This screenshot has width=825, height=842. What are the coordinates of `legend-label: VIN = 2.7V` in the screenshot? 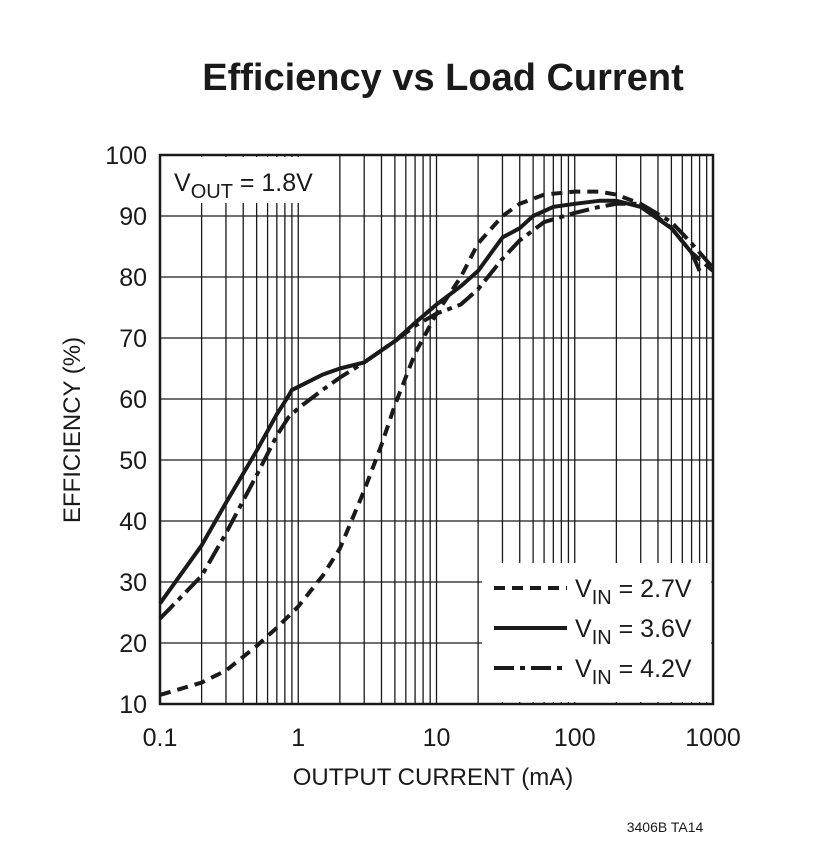 It's located at (633, 592).